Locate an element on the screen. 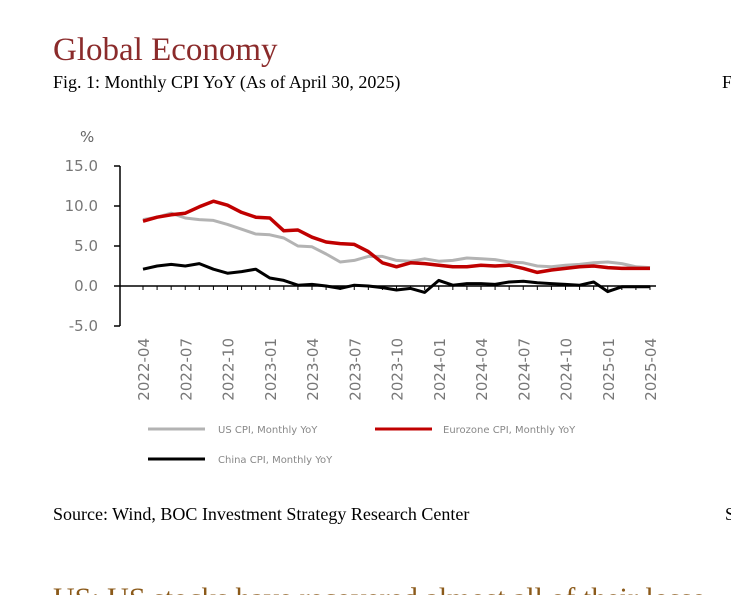 Image resolution: width=731 pixels, height=595 pixels. x-tick-label: 2025-01 is located at coordinates (609, 369).